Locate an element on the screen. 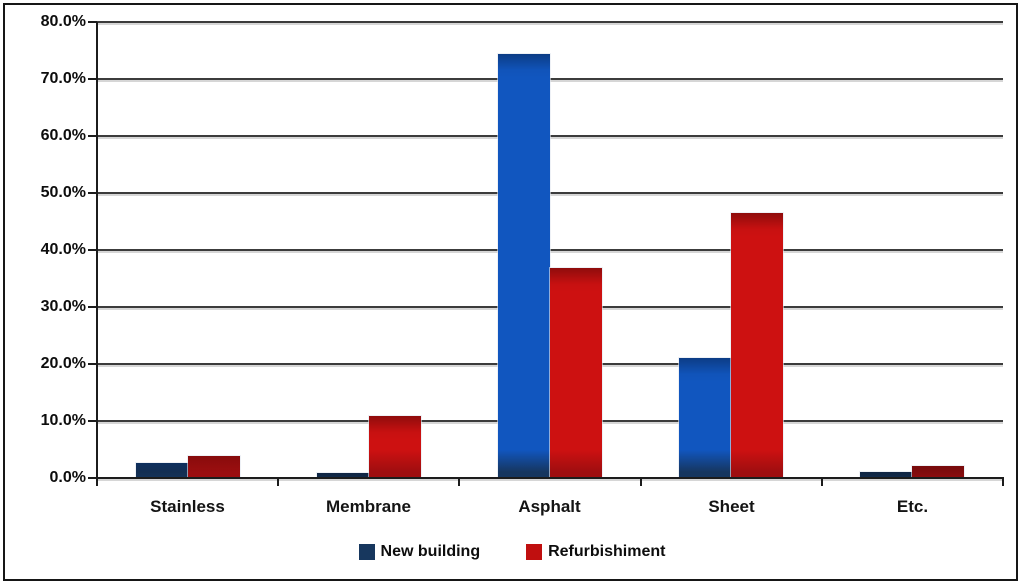 Image resolution: width=1024 pixels, height=585 pixels. y-axis-label: 20.0% is located at coordinates (63, 363).